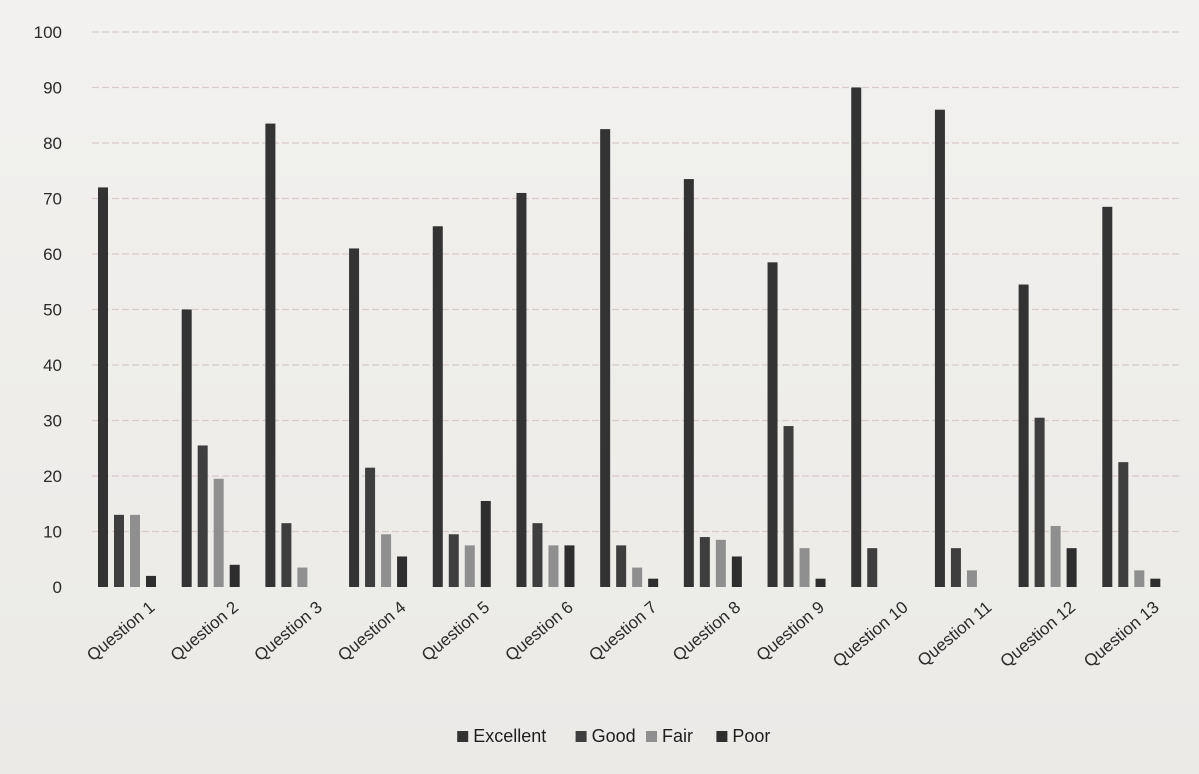  I want to click on y-tick-label: 100, so click(48, 32).